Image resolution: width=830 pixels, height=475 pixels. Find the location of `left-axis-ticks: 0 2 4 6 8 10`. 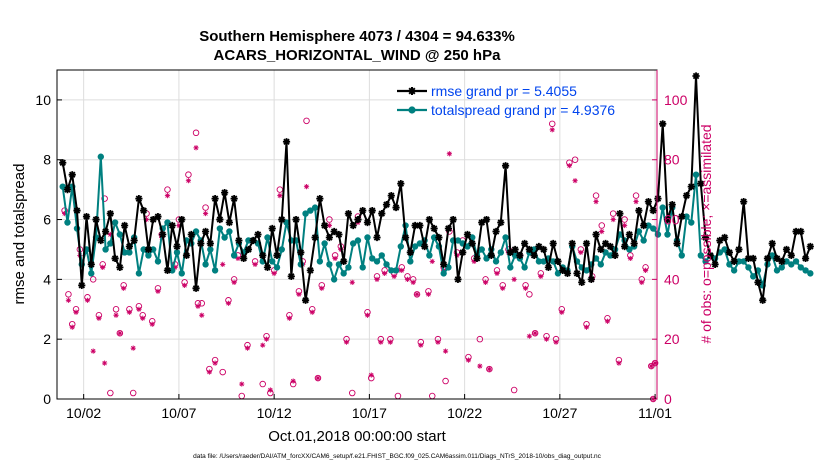

left-axis-ticks: 0 2 4 6 8 10 is located at coordinates (48, 249).